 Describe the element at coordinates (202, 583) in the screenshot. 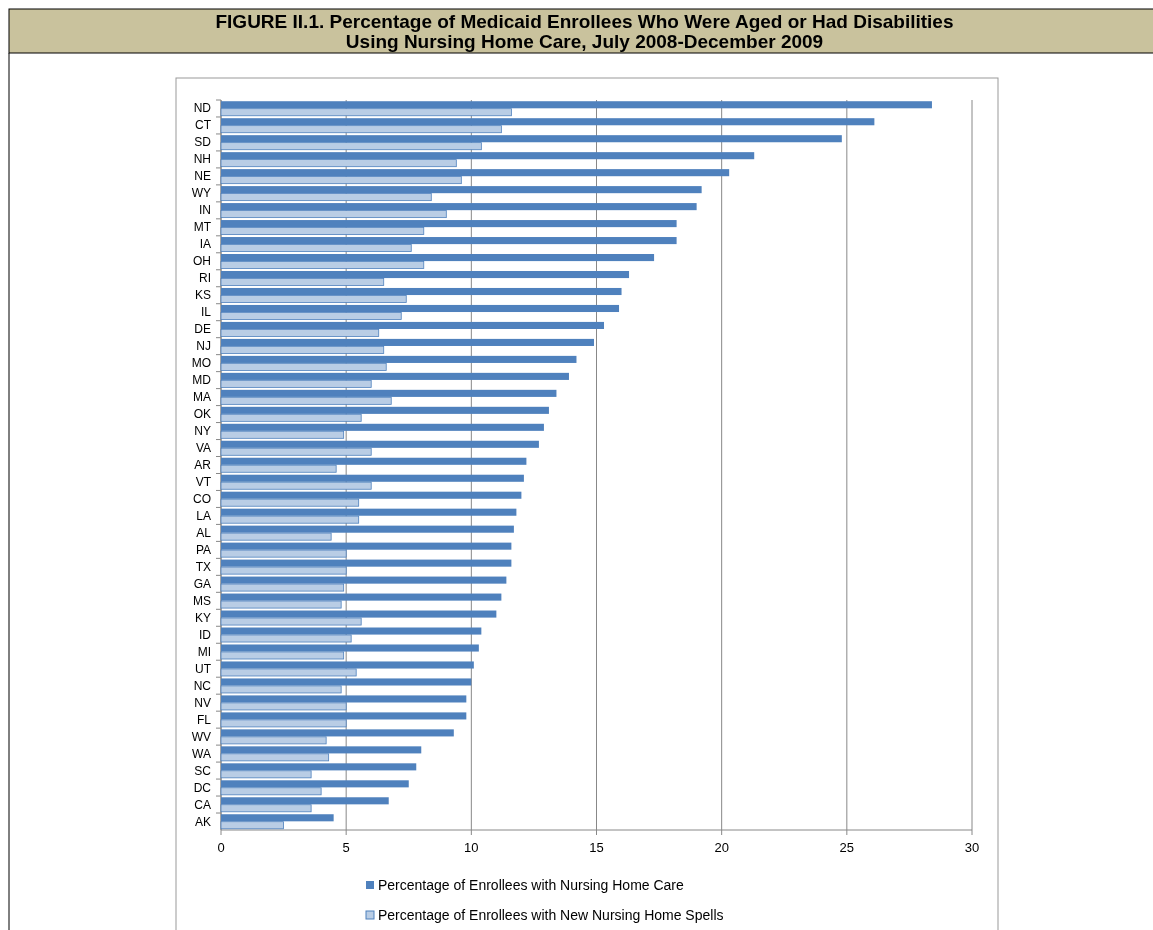

I see `y-tick-label: GA` at that location.